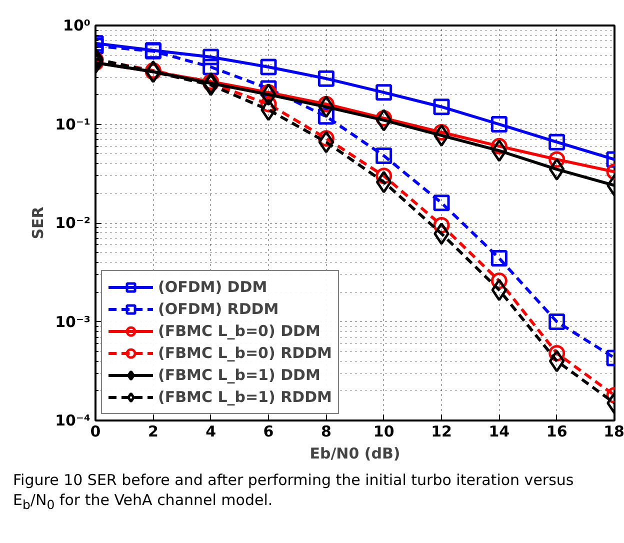  Describe the element at coordinates (326, 431) in the screenshot. I see `x-tick-label: 8` at that location.